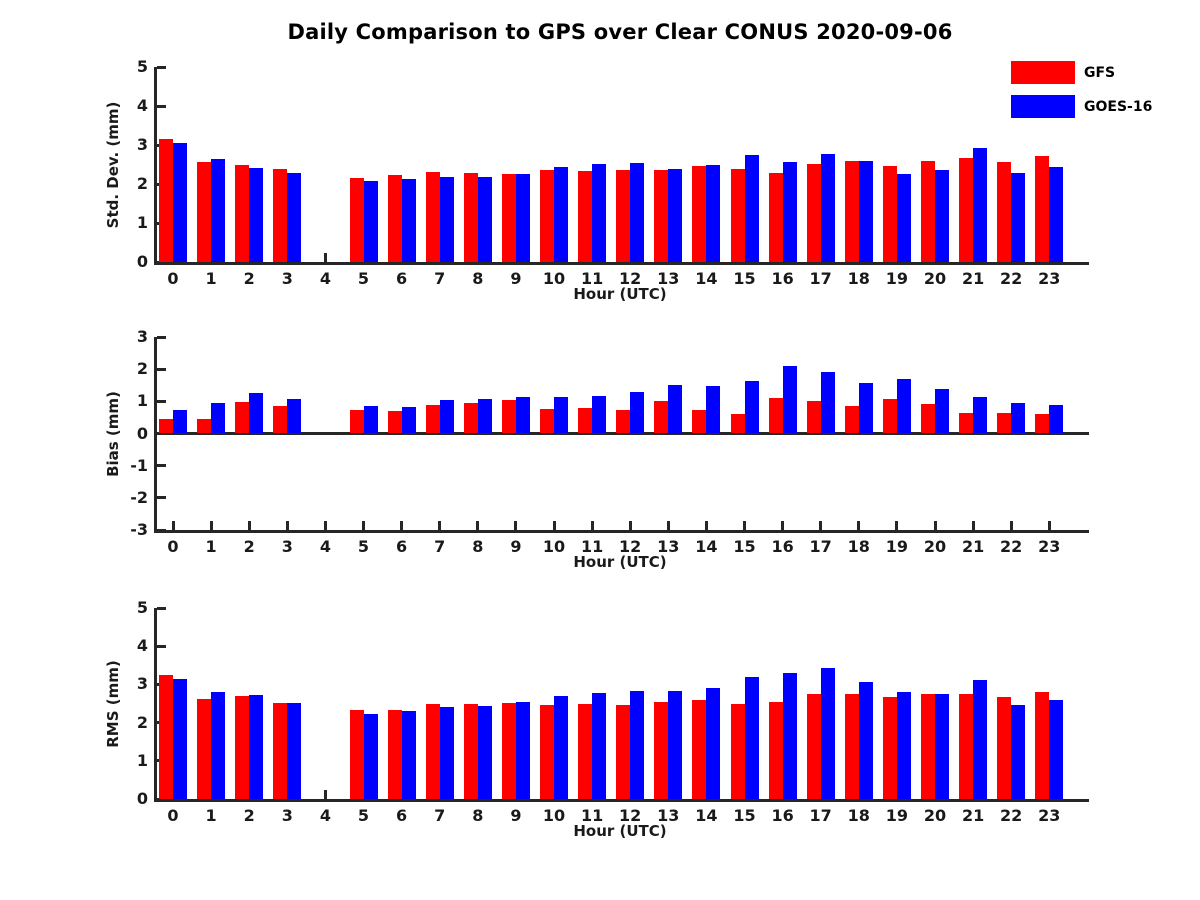 Image resolution: width=1200 pixels, height=900 pixels. Describe the element at coordinates (630, 278) in the screenshot. I see `x-tick-label: 12` at that location.